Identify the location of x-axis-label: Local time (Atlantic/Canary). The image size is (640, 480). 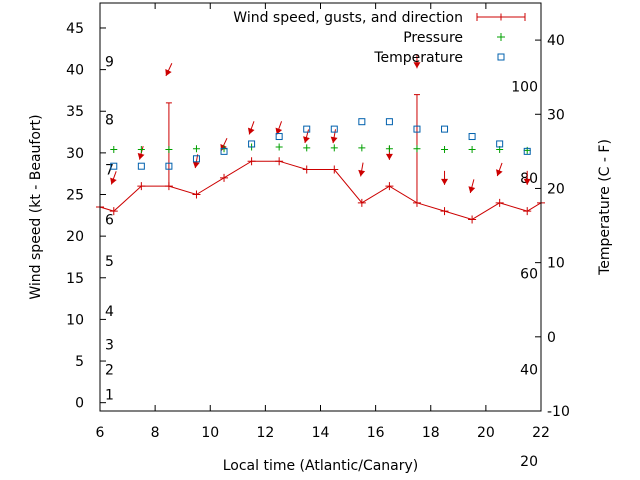
(321, 466).